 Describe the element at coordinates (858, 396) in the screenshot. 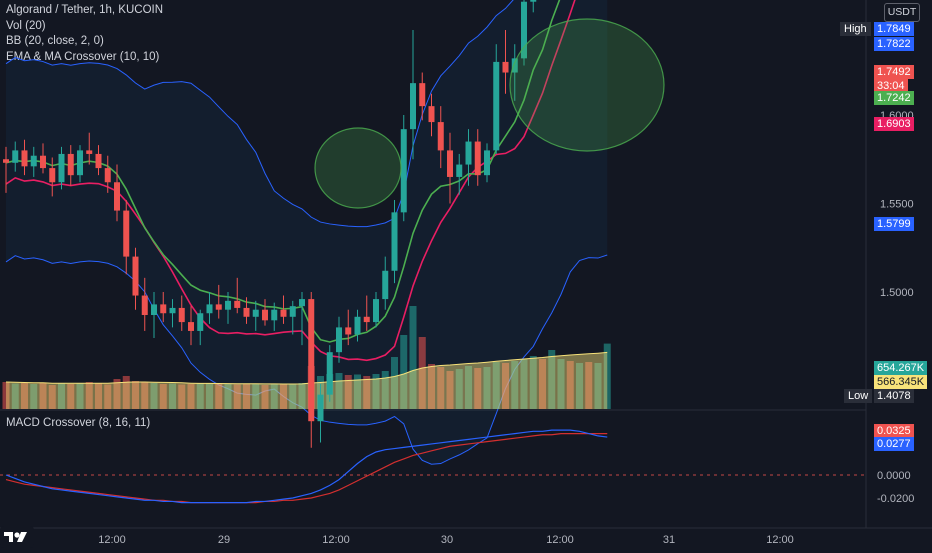

I see `low-label: Low` at that location.